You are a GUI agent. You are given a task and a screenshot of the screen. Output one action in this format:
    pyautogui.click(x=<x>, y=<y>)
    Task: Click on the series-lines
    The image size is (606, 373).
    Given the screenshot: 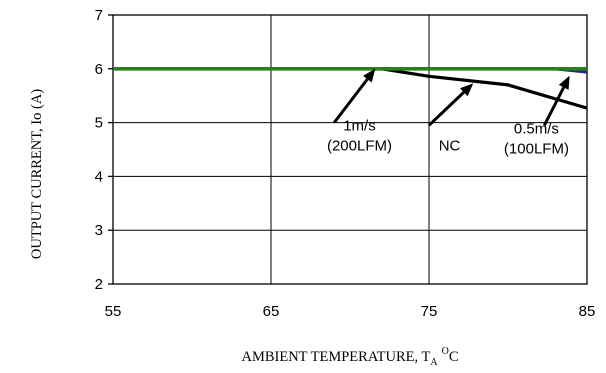 What is the action you would take?
    pyautogui.click(x=350, y=88)
    